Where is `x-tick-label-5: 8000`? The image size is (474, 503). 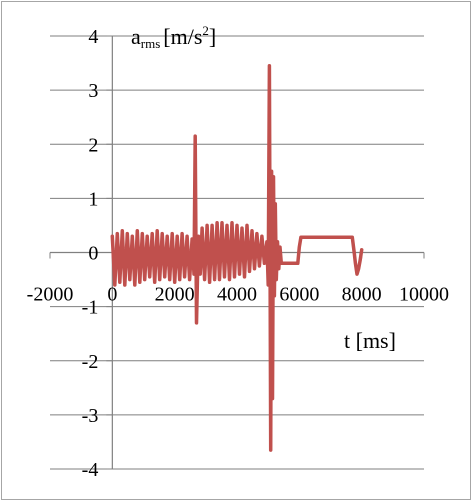
x-tick-label-5: 8000 is located at coordinates (362, 295).